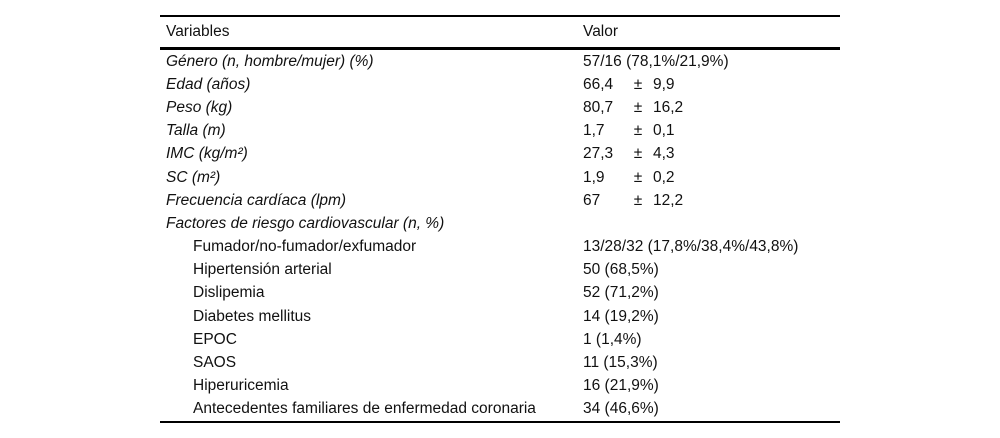  I want to click on table-row: Peso (kg) 80,7 ±16,2, so click(500, 107).